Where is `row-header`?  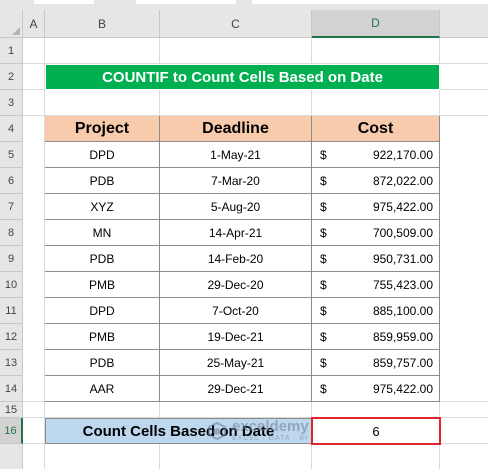
row-header is located at coordinates (11, 456).